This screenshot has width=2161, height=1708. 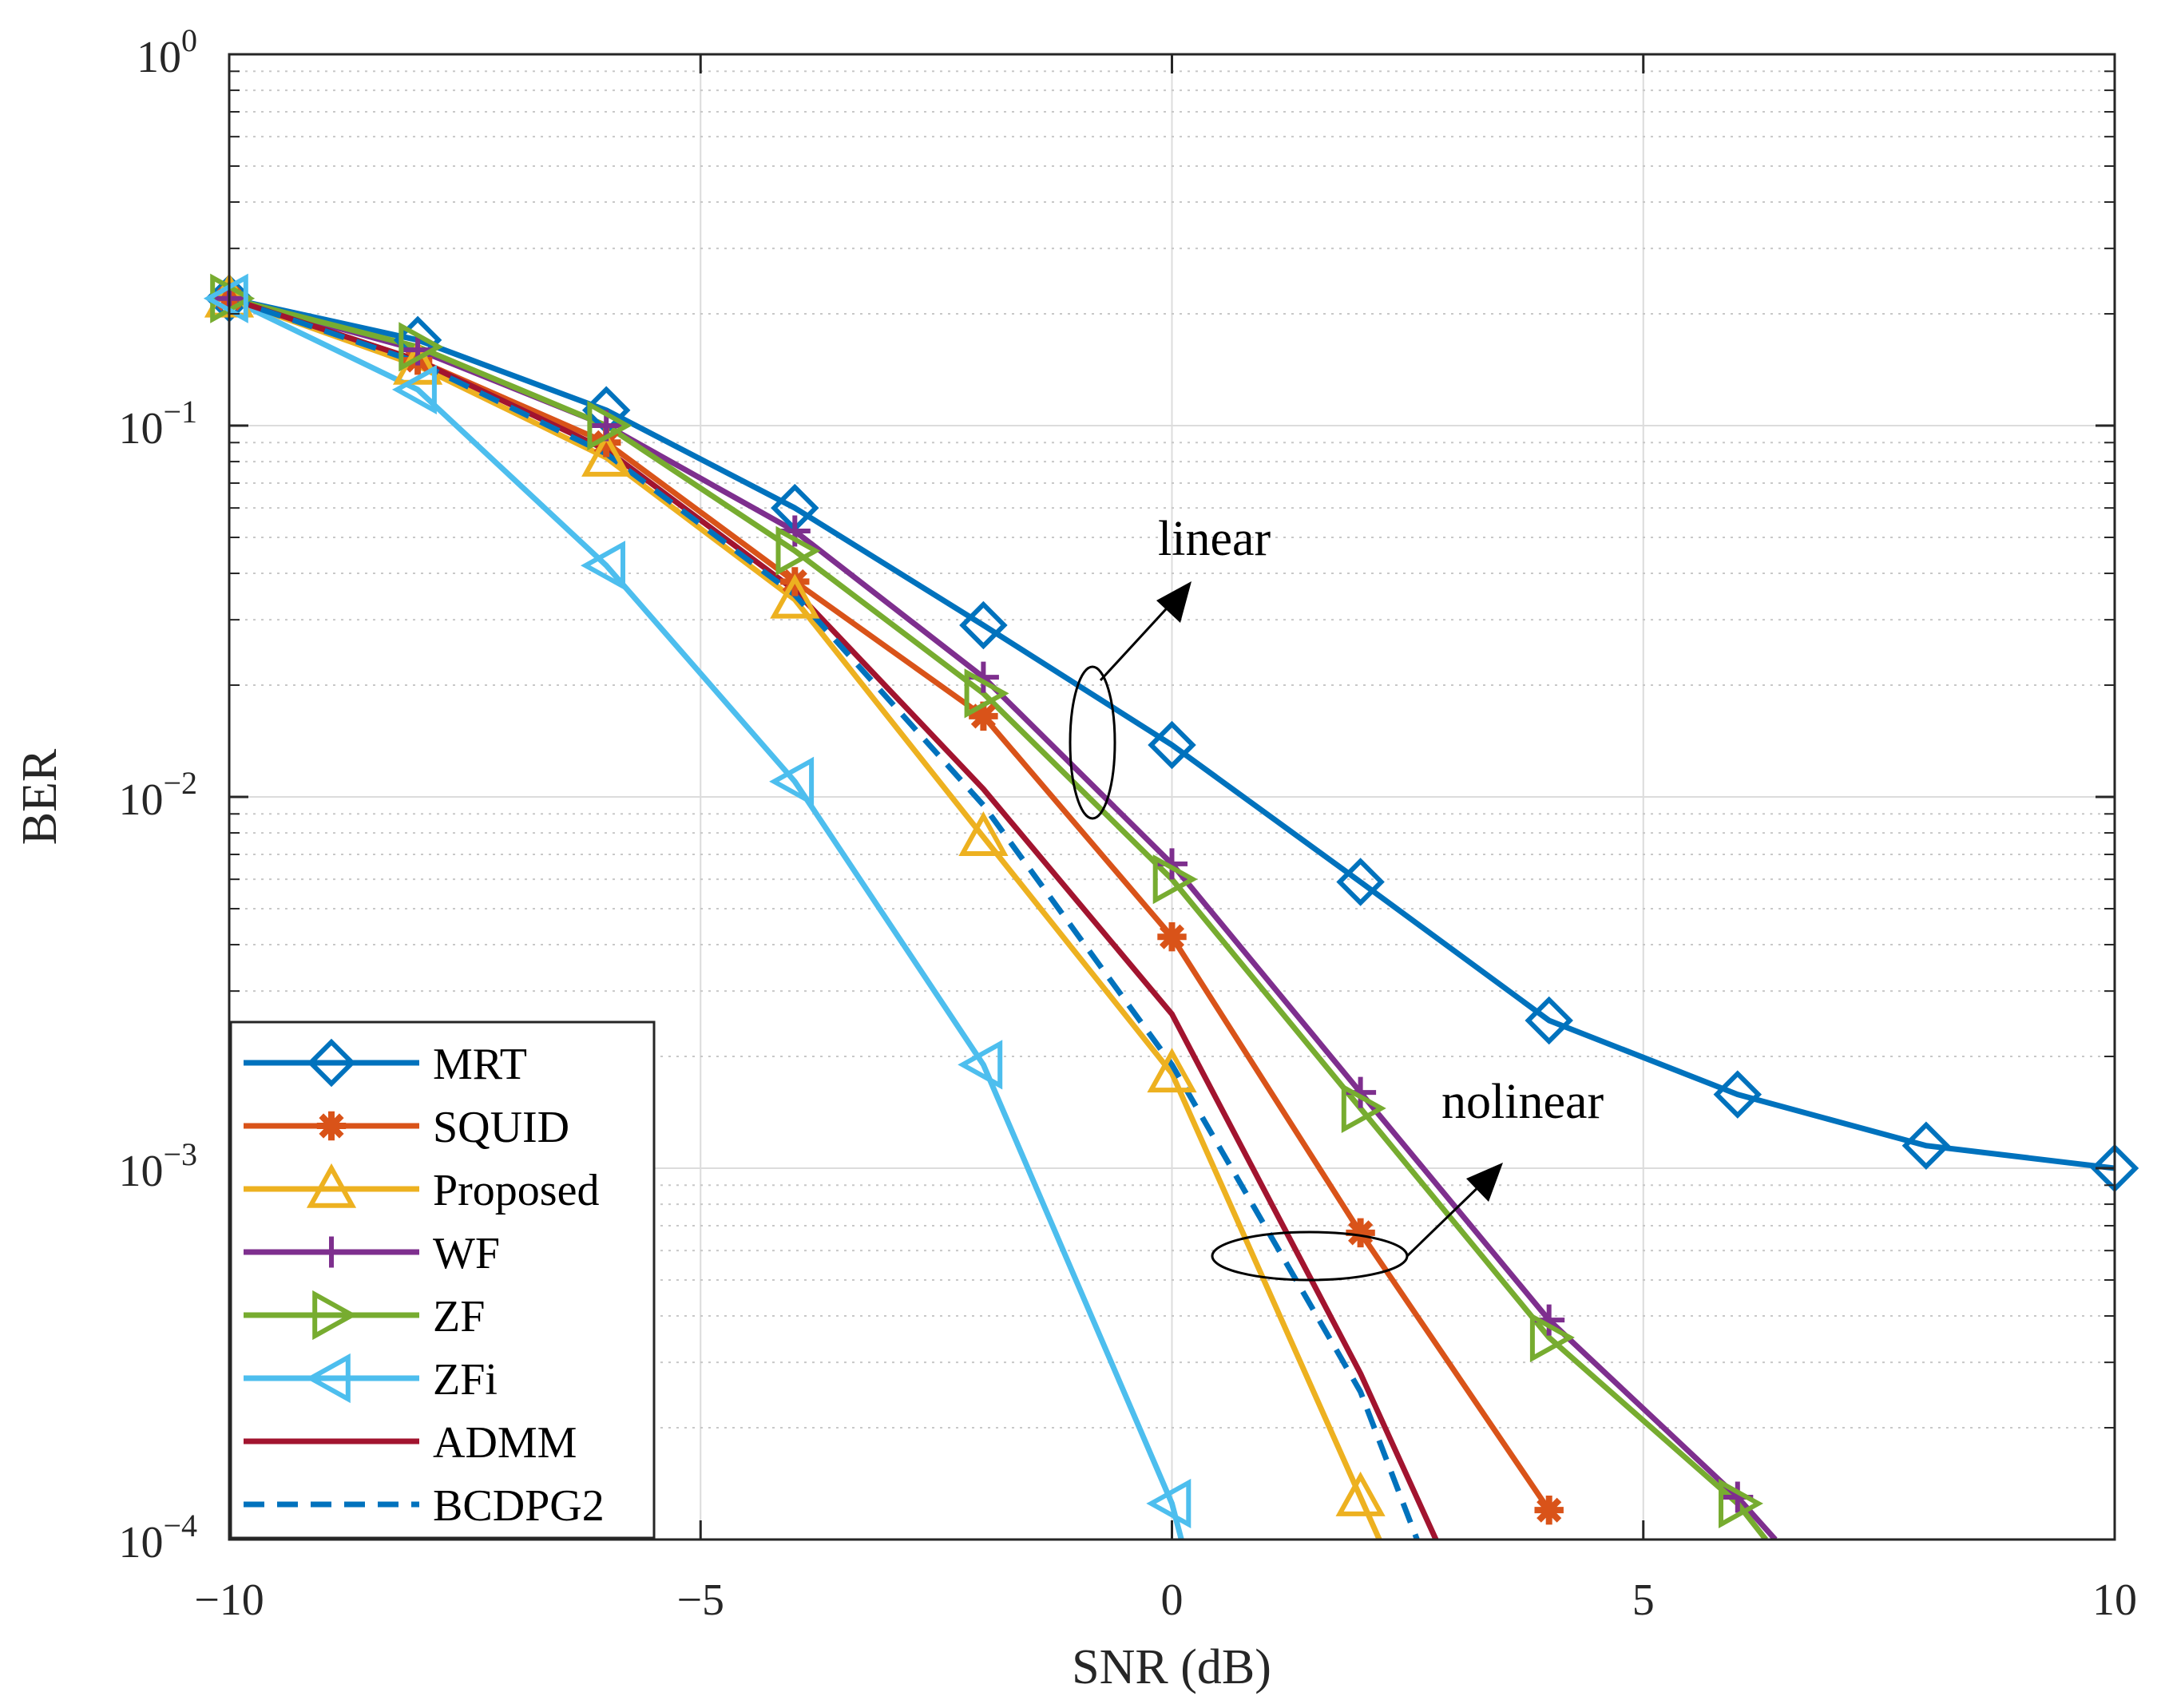 What do you see at coordinates (1092, 742) in the screenshot?
I see `linear-group-ellipse` at bounding box center [1092, 742].